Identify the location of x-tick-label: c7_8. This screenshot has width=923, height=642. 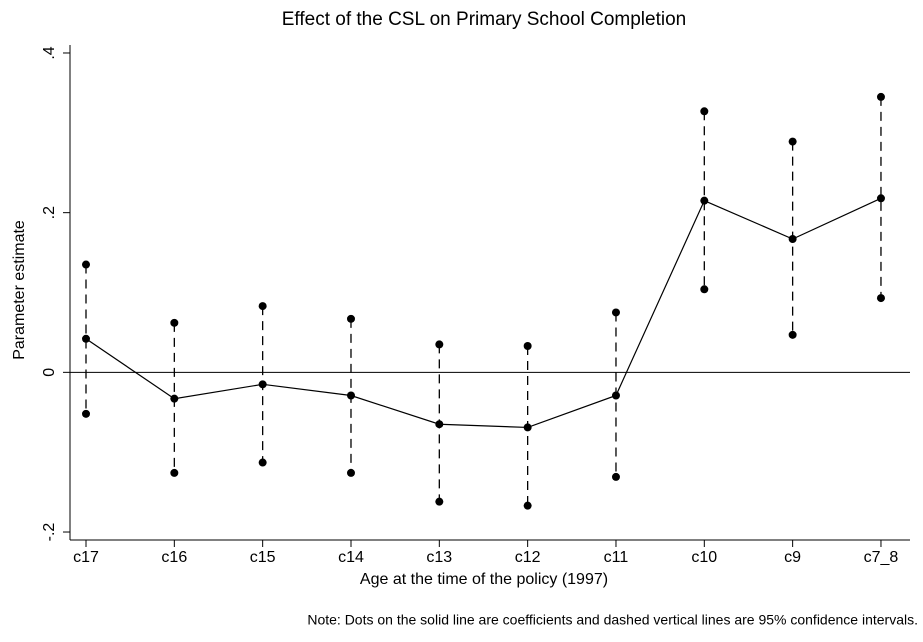
(881, 557).